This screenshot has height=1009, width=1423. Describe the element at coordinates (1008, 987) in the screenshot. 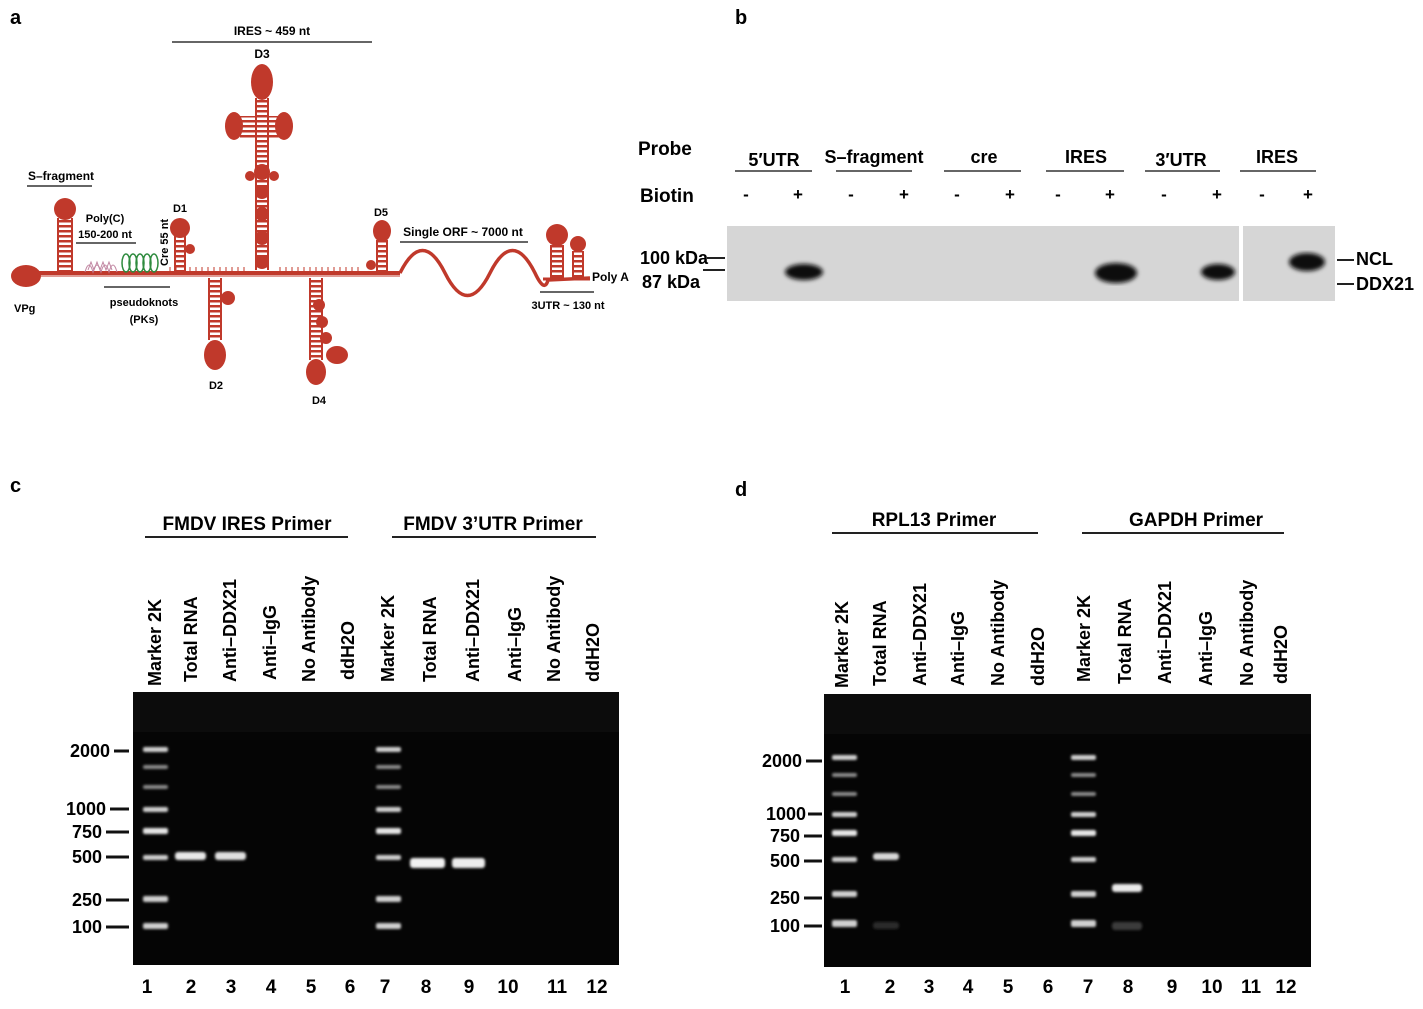

I see `lane-number: 5` at that location.